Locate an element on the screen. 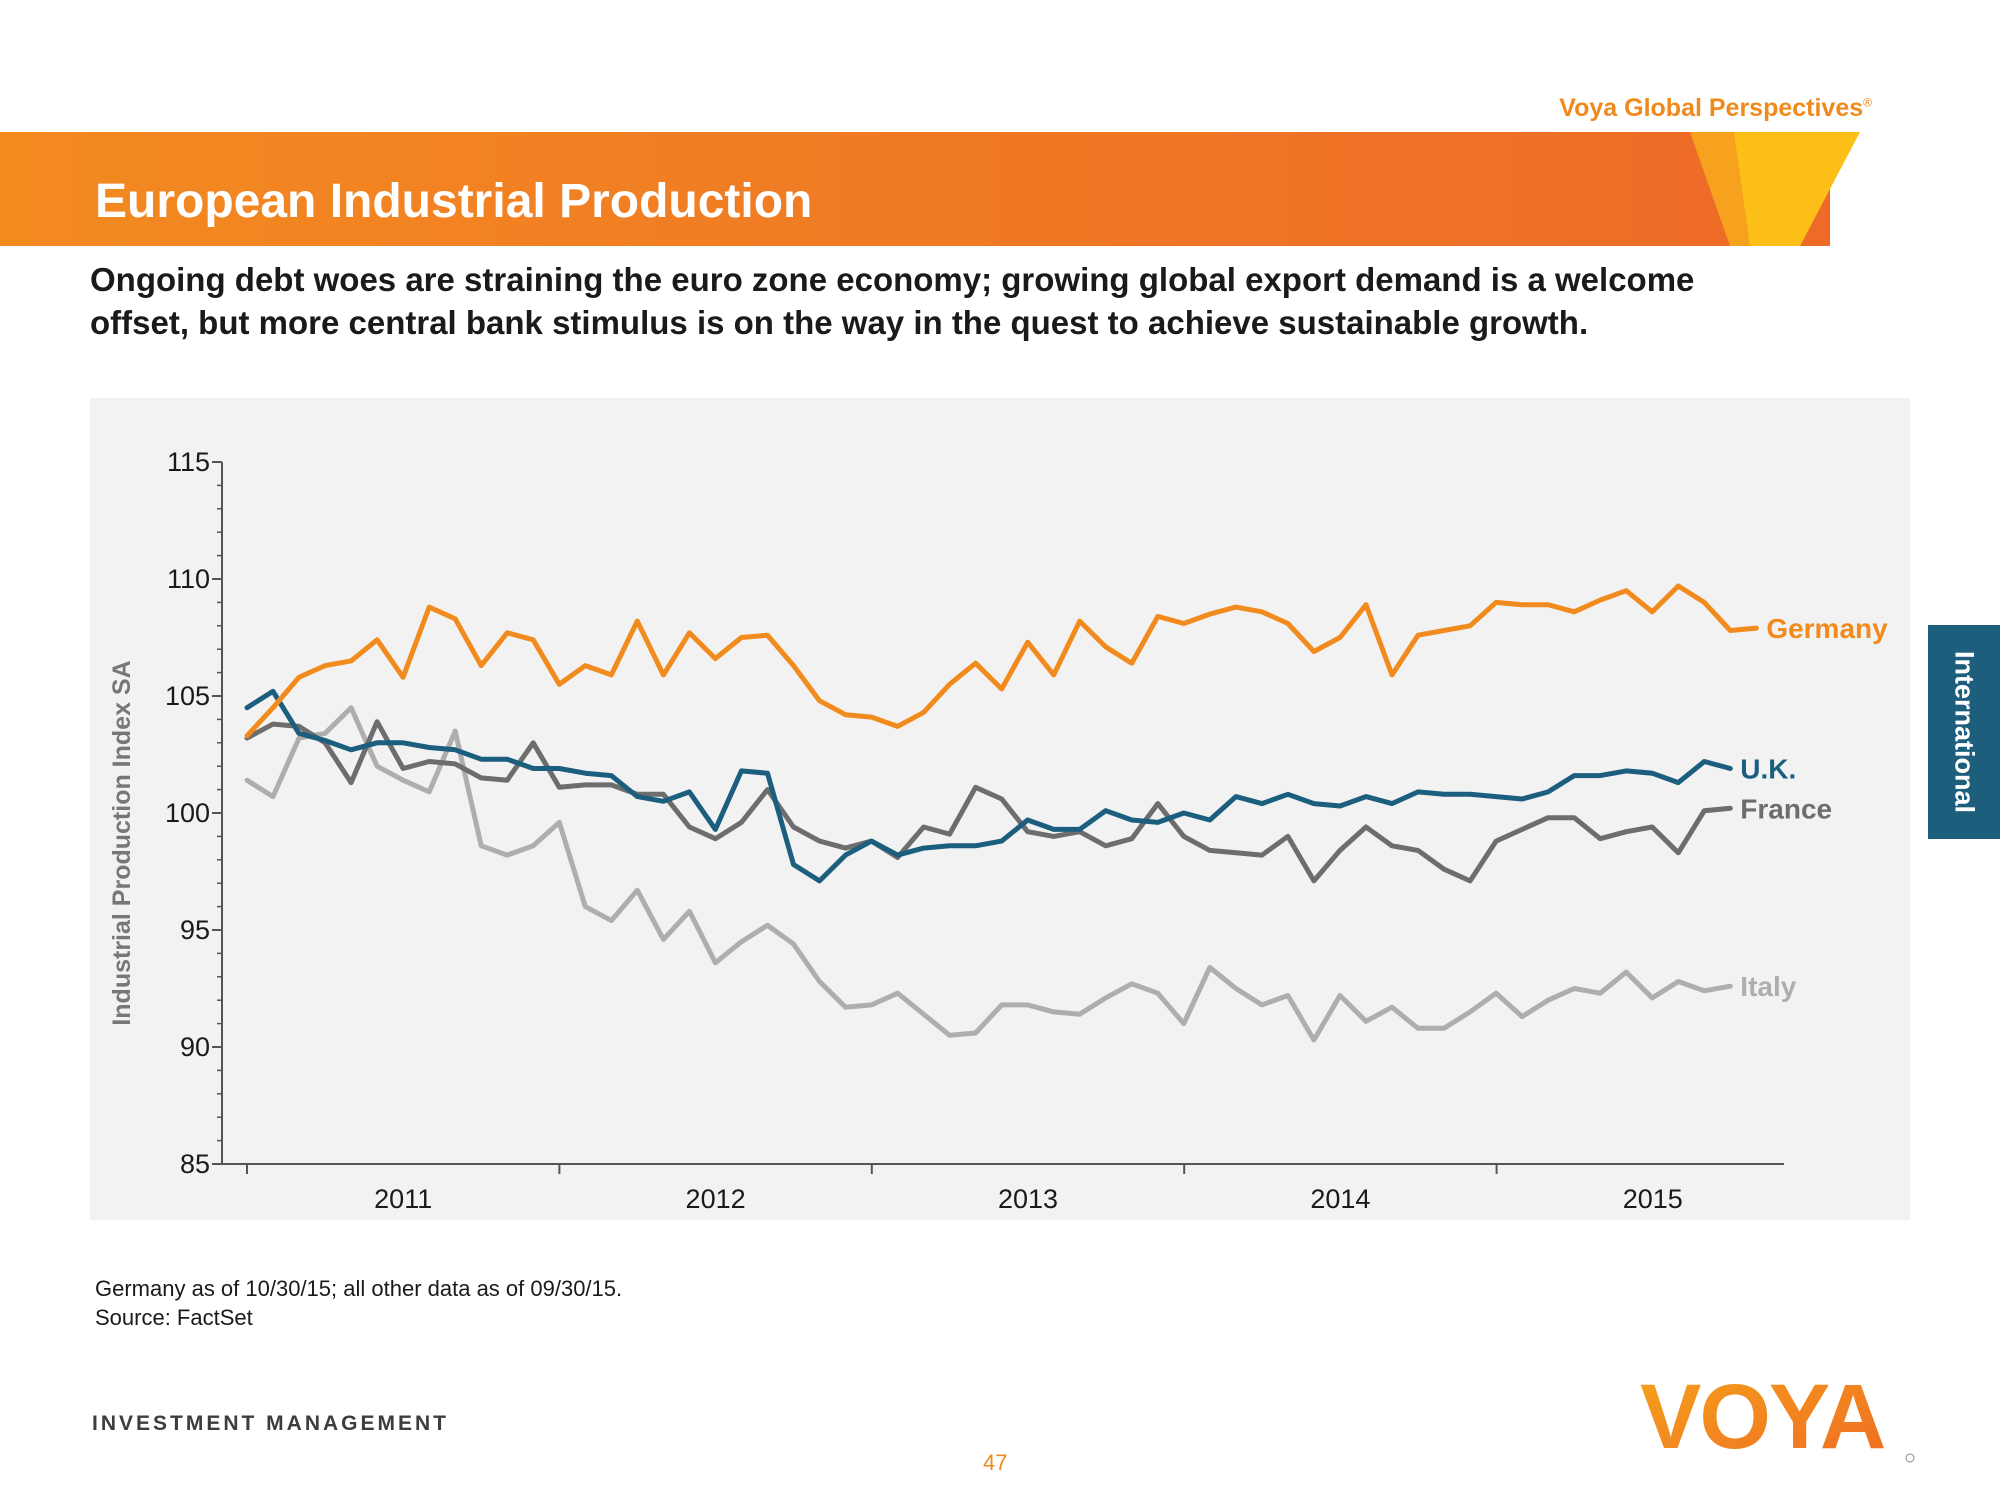  legend-label-france: France is located at coordinates (1786, 808).